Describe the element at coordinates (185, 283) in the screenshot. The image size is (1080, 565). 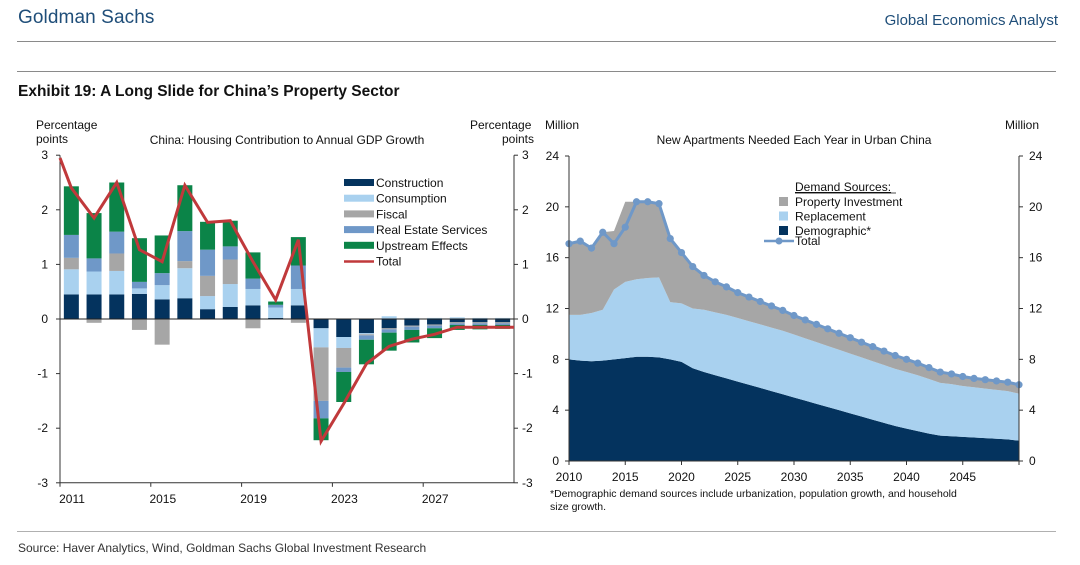
I see `bar-consumption-2016` at that location.